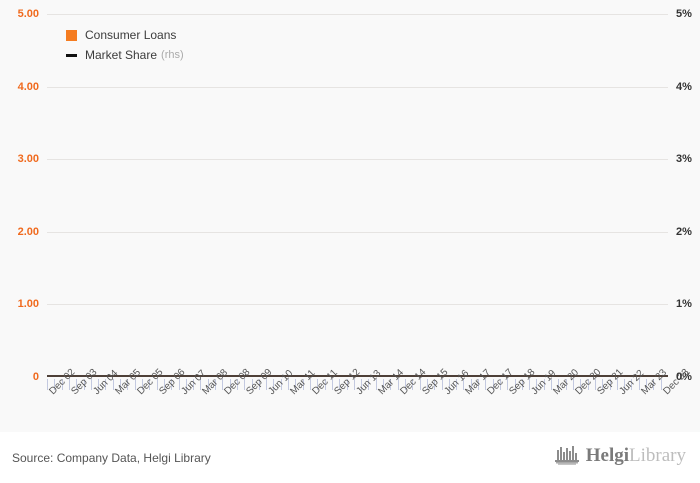 The height and width of the screenshot is (483, 700). I want to click on y-axis-left: 0 1.00 2.00 3.00 4.00 5.00, so click(19, 196).